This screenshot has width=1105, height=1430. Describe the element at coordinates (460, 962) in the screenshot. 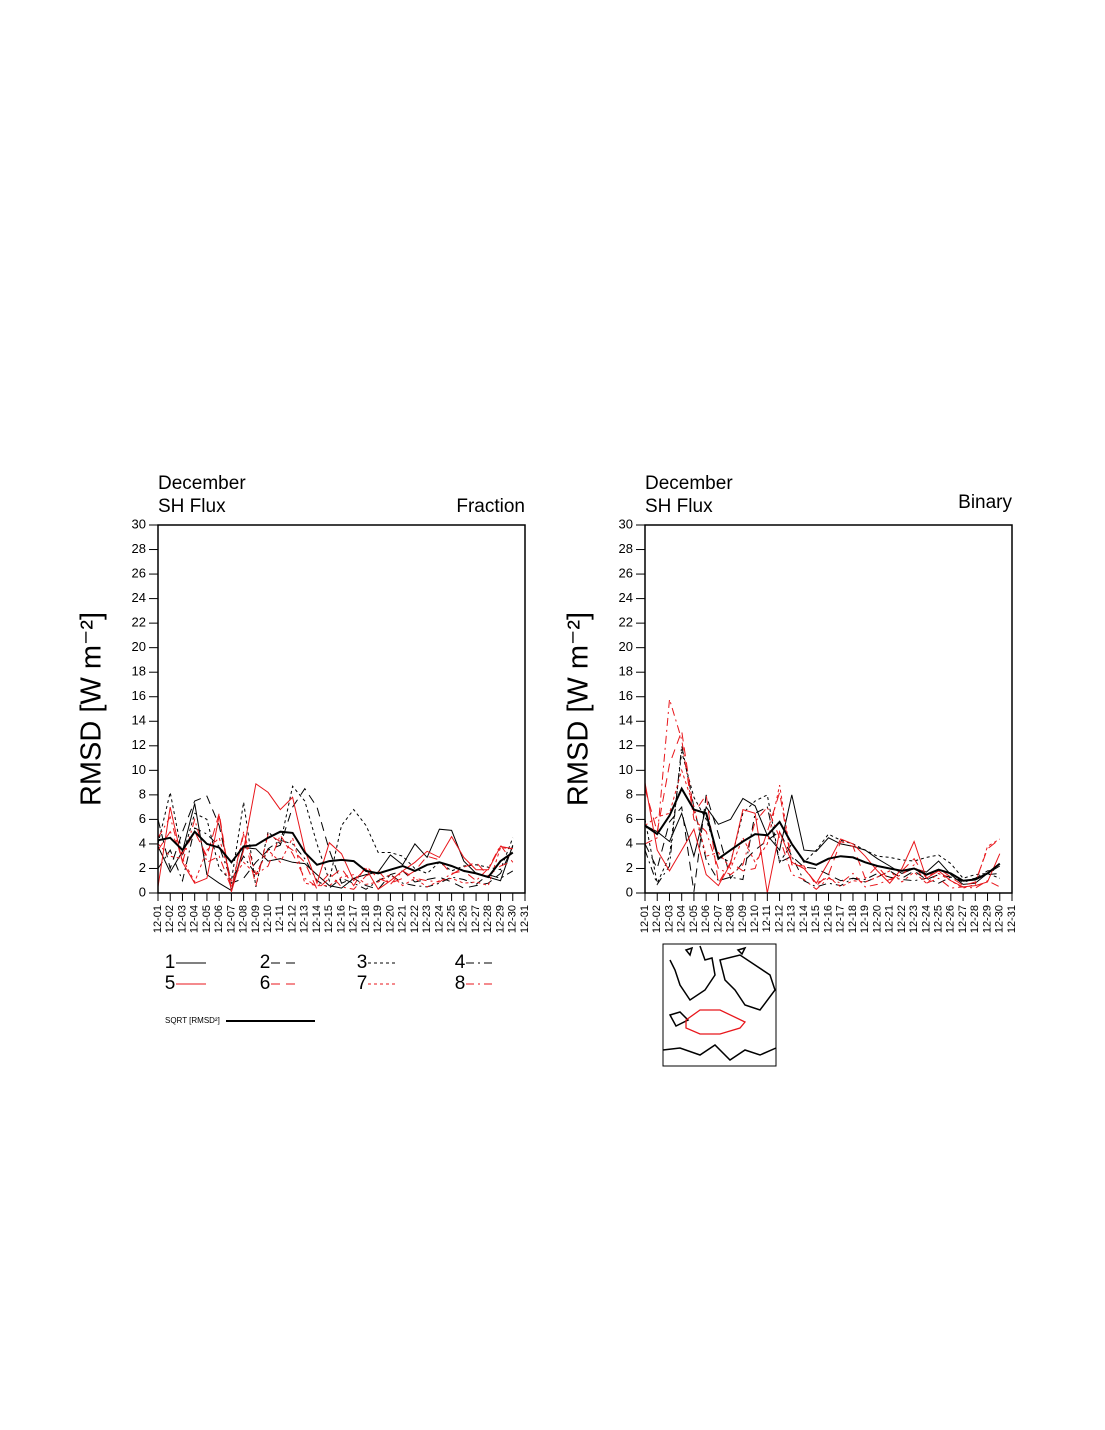

I see `legend-label: 4` at that location.